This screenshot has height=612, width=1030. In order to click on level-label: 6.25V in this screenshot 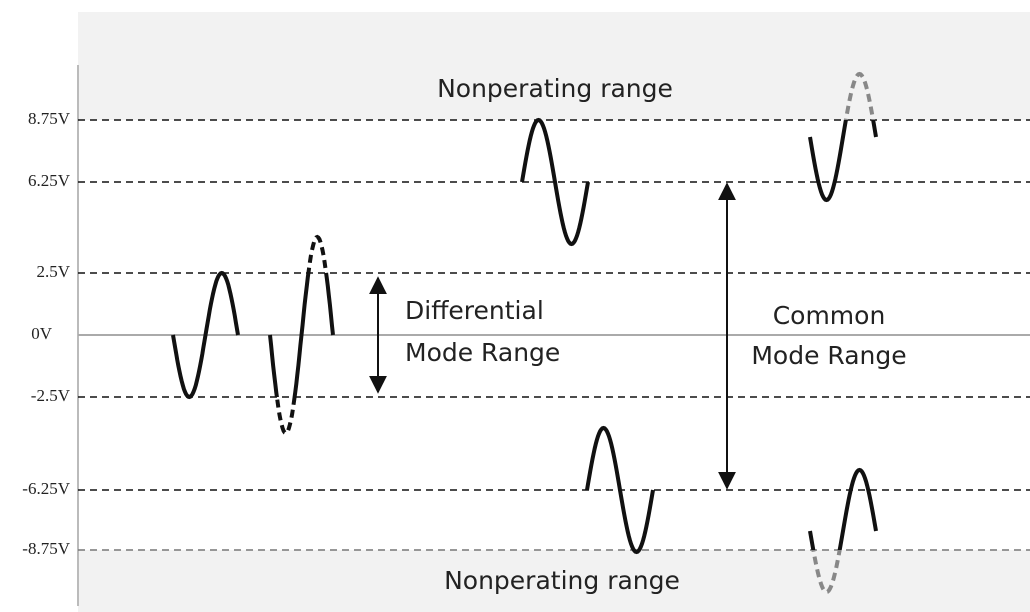, I will do `click(49, 180)`.